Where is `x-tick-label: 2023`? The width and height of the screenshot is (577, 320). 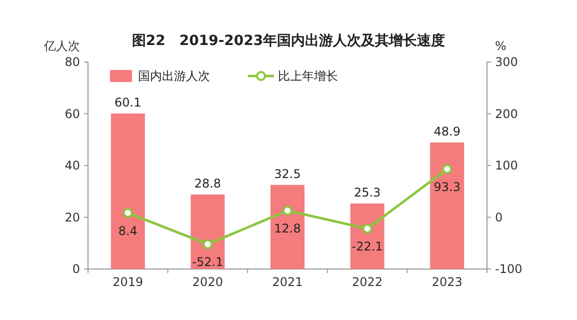
x-tick-label: 2023 is located at coordinates (447, 282).